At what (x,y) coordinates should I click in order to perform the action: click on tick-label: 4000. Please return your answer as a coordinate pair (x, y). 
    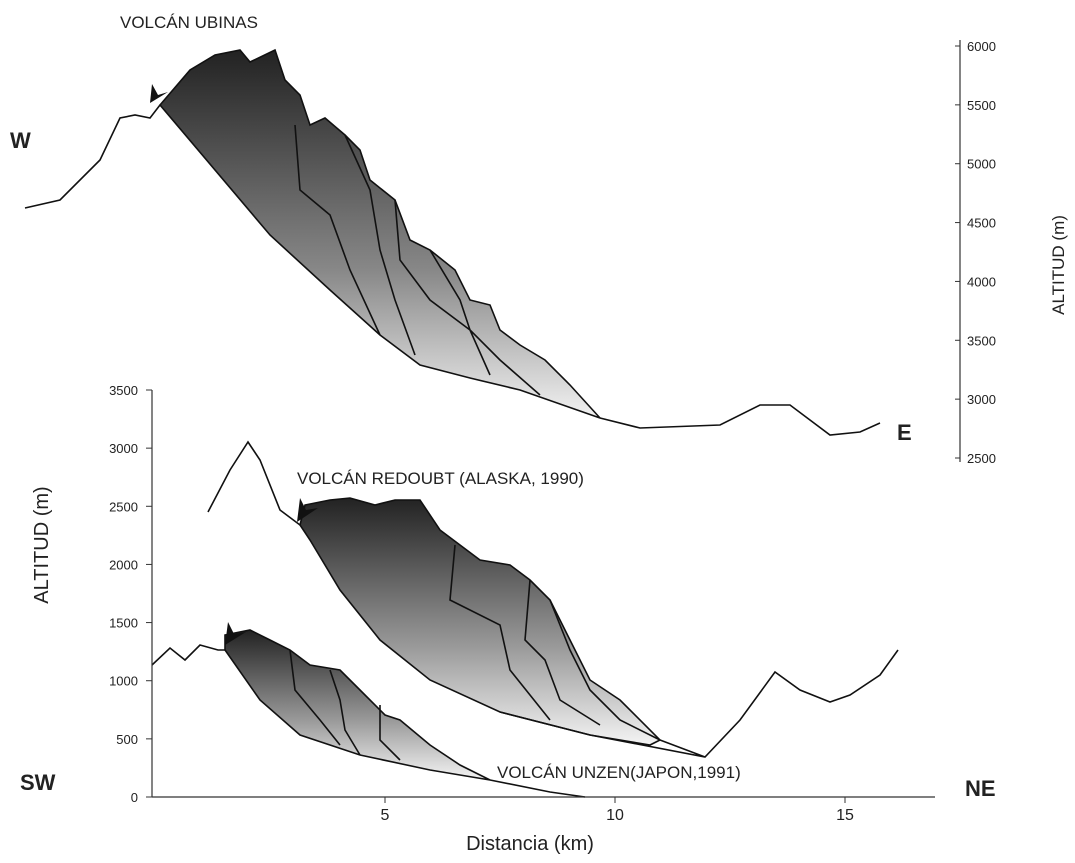
    Looking at the image, I should click on (981, 281).